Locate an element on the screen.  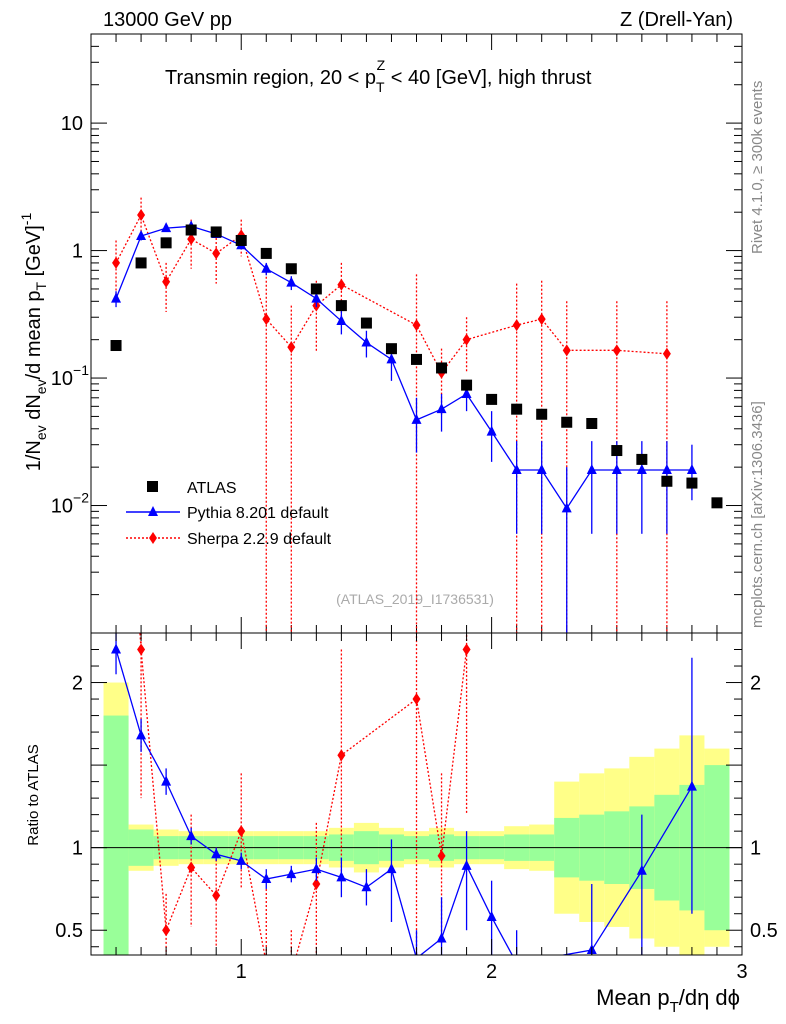
x-tick-label: 3 is located at coordinates (741, 972).